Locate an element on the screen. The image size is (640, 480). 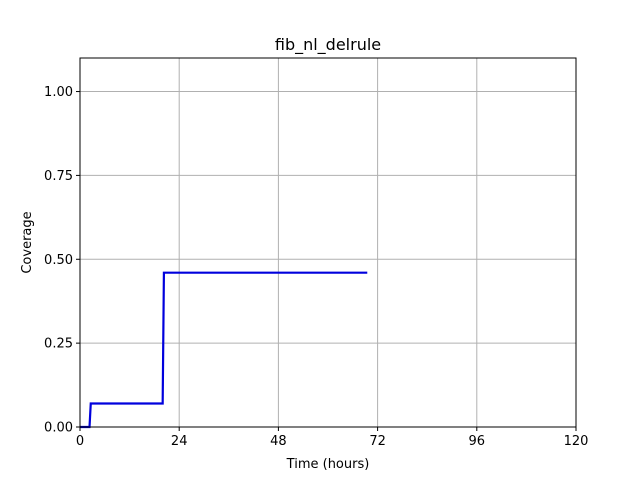
y-tick-label: 1.00 is located at coordinates (58, 92).